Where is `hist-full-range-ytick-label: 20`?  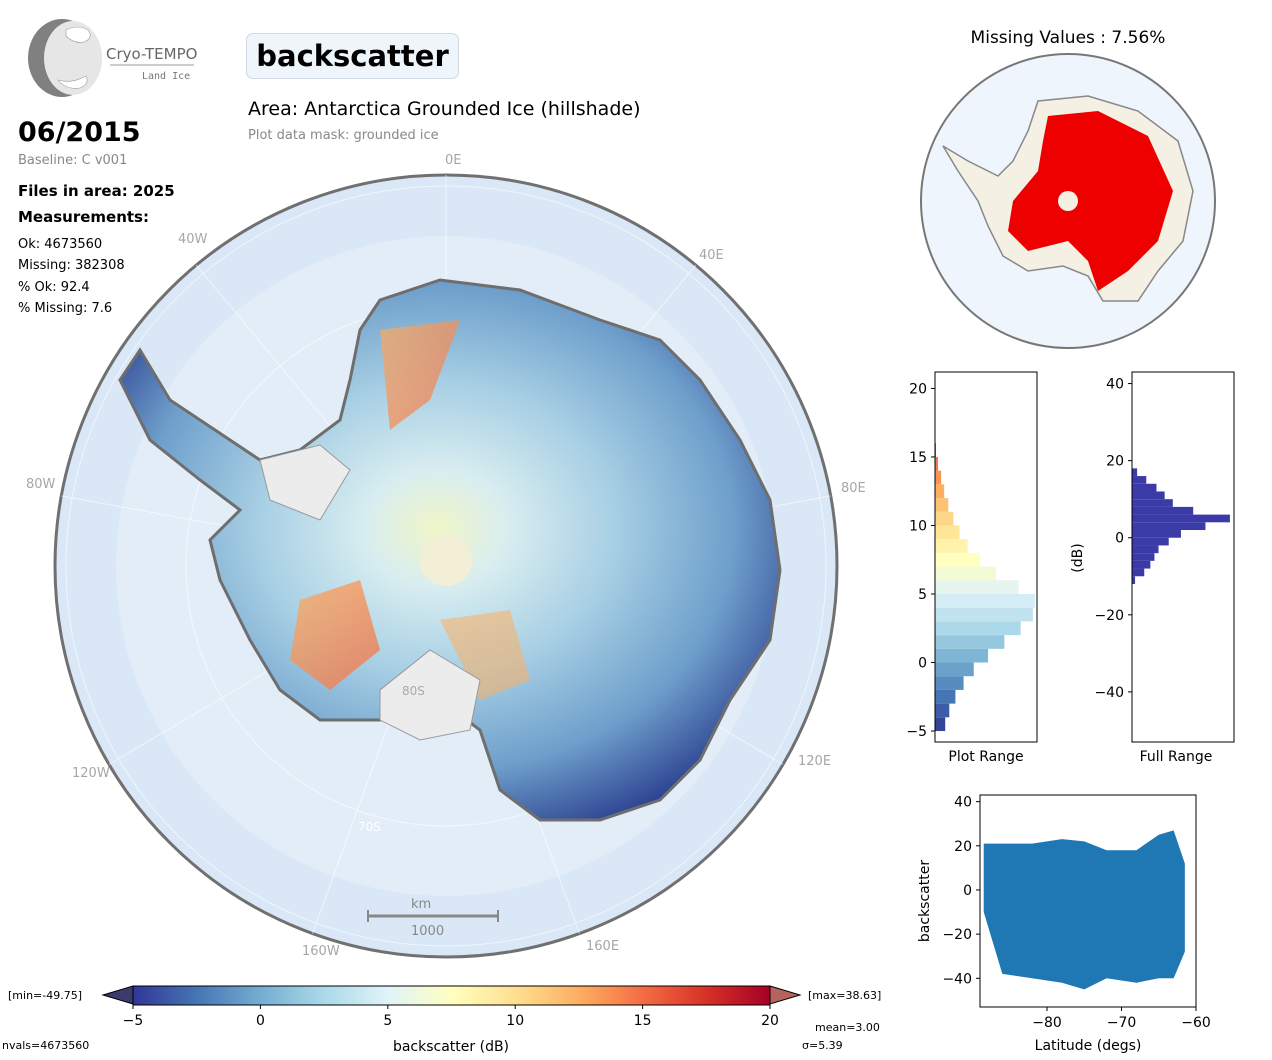 hist-full-range-ytick-label: 20 is located at coordinates (1115, 462).